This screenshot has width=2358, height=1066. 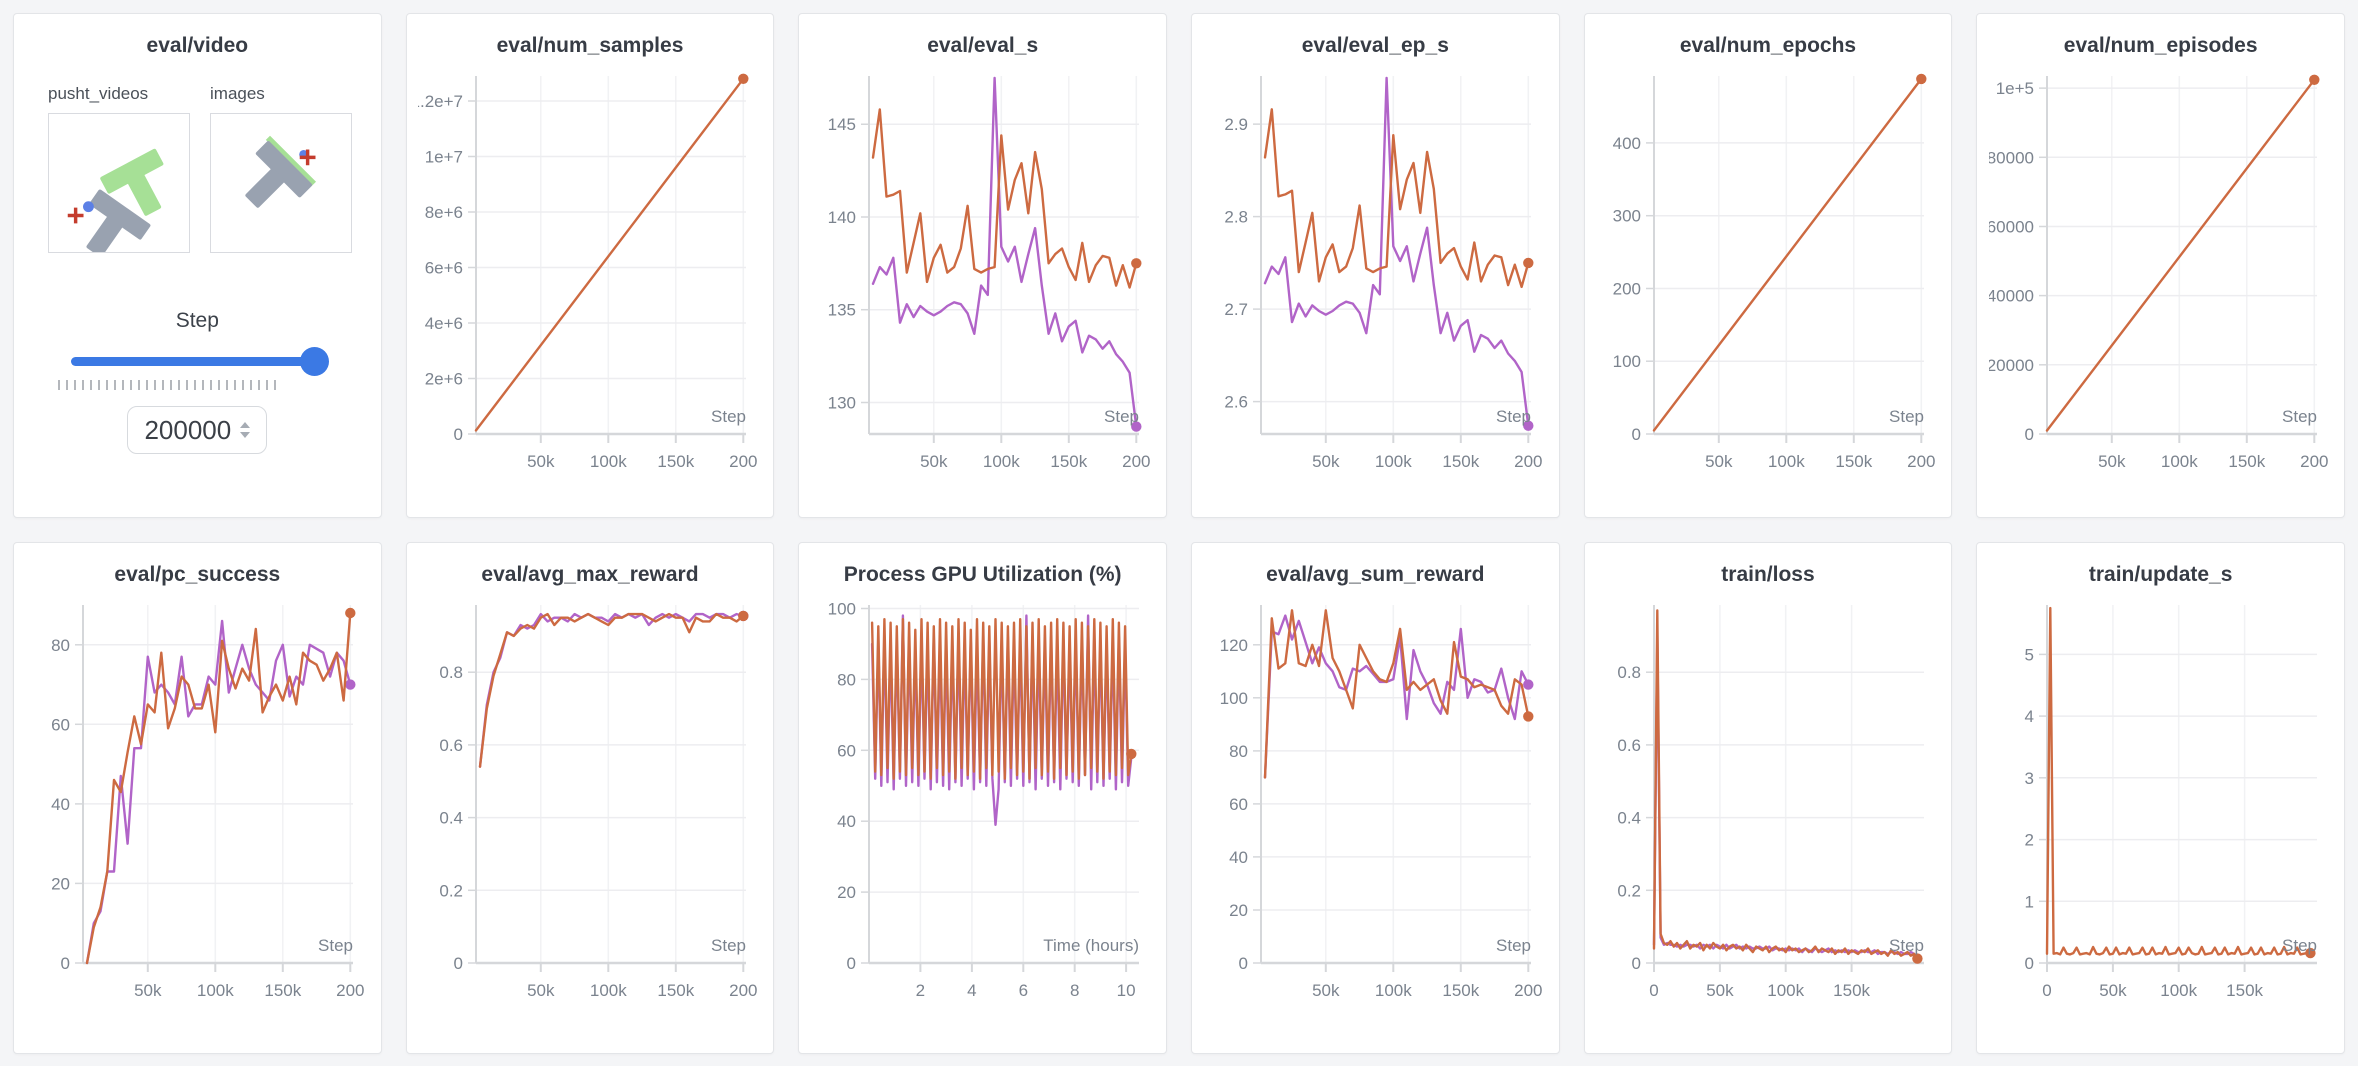 I want to click on y-tick-label: 1e+5, so click(x=2014, y=88).